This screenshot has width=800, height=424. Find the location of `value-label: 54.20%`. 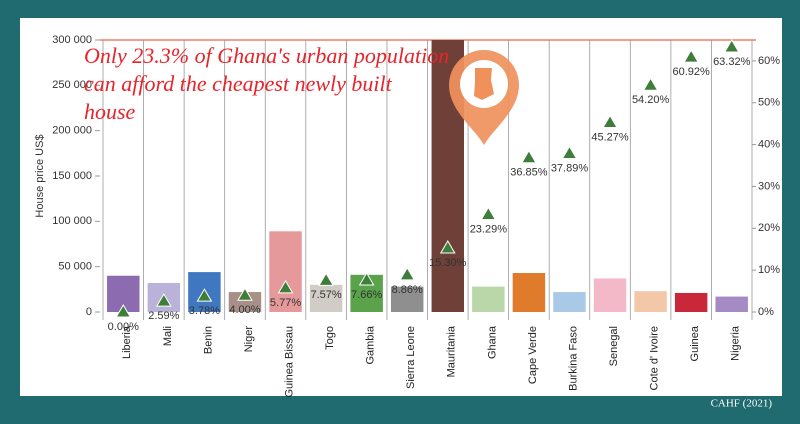

value-label: 54.20% is located at coordinates (651, 100).